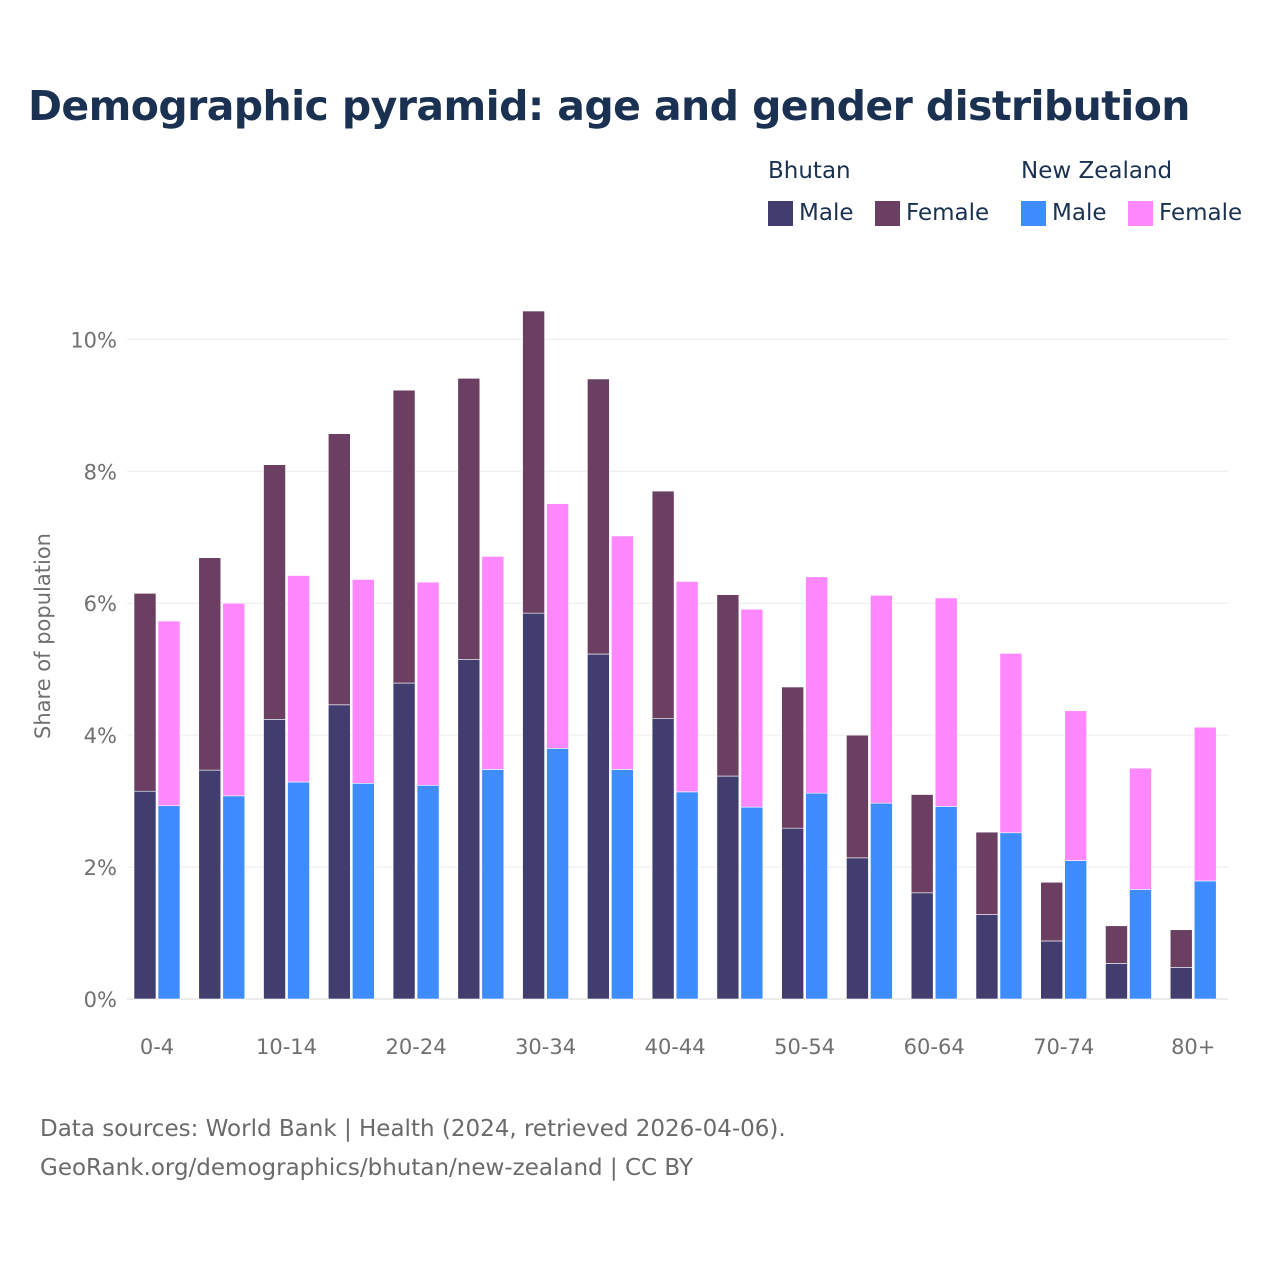 The width and height of the screenshot is (1280, 1280). What do you see at coordinates (1140, 213) in the screenshot?
I see `legend-swatch-nz-female` at bounding box center [1140, 213].